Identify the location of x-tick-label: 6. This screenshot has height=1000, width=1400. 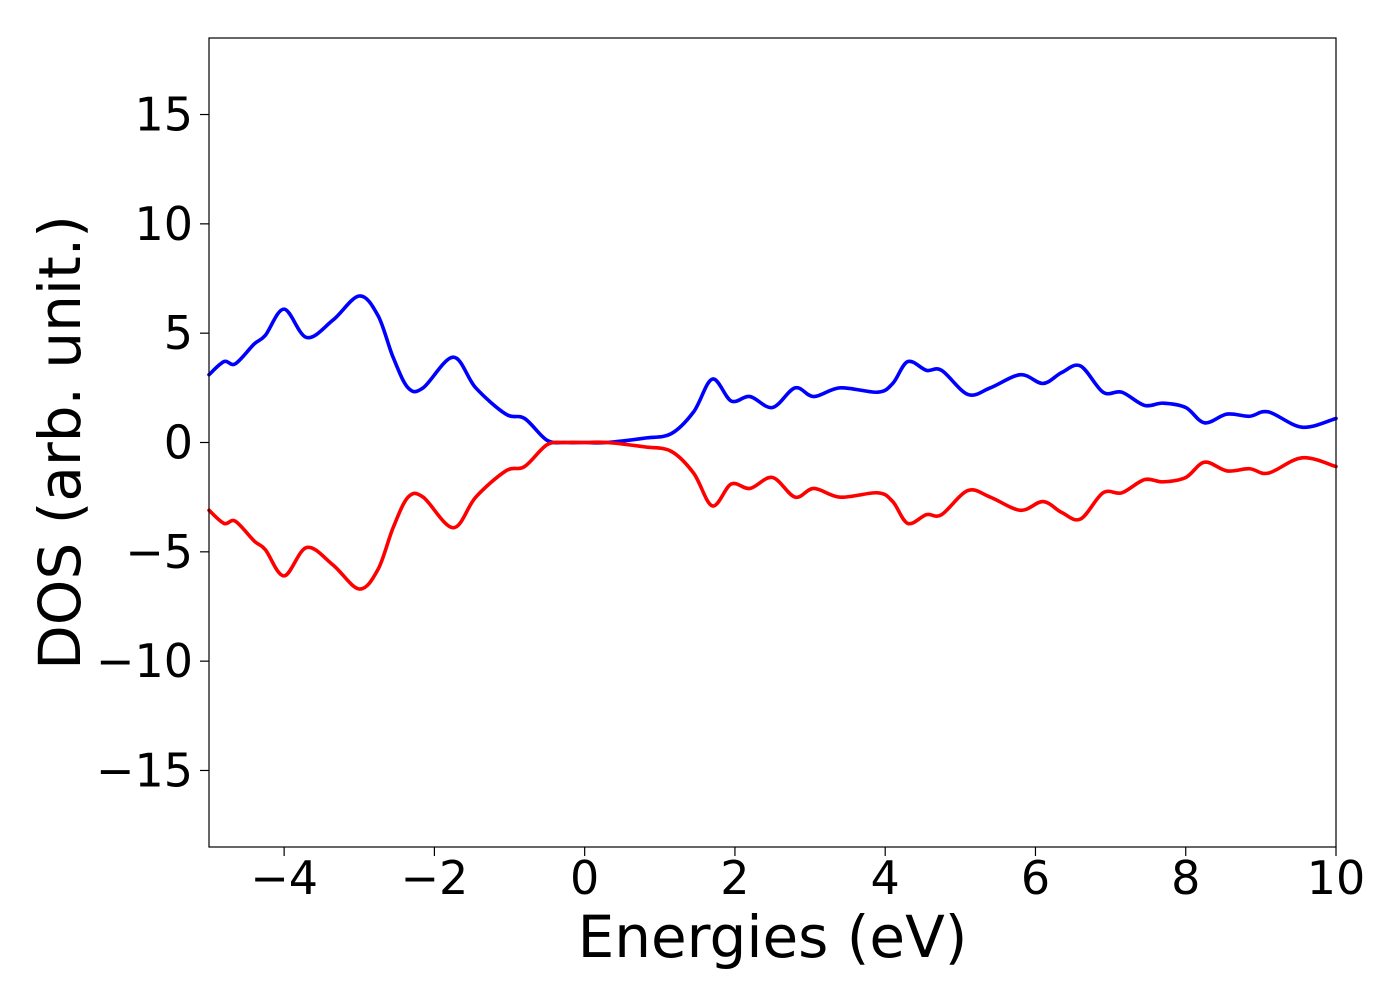
(1035, 878).